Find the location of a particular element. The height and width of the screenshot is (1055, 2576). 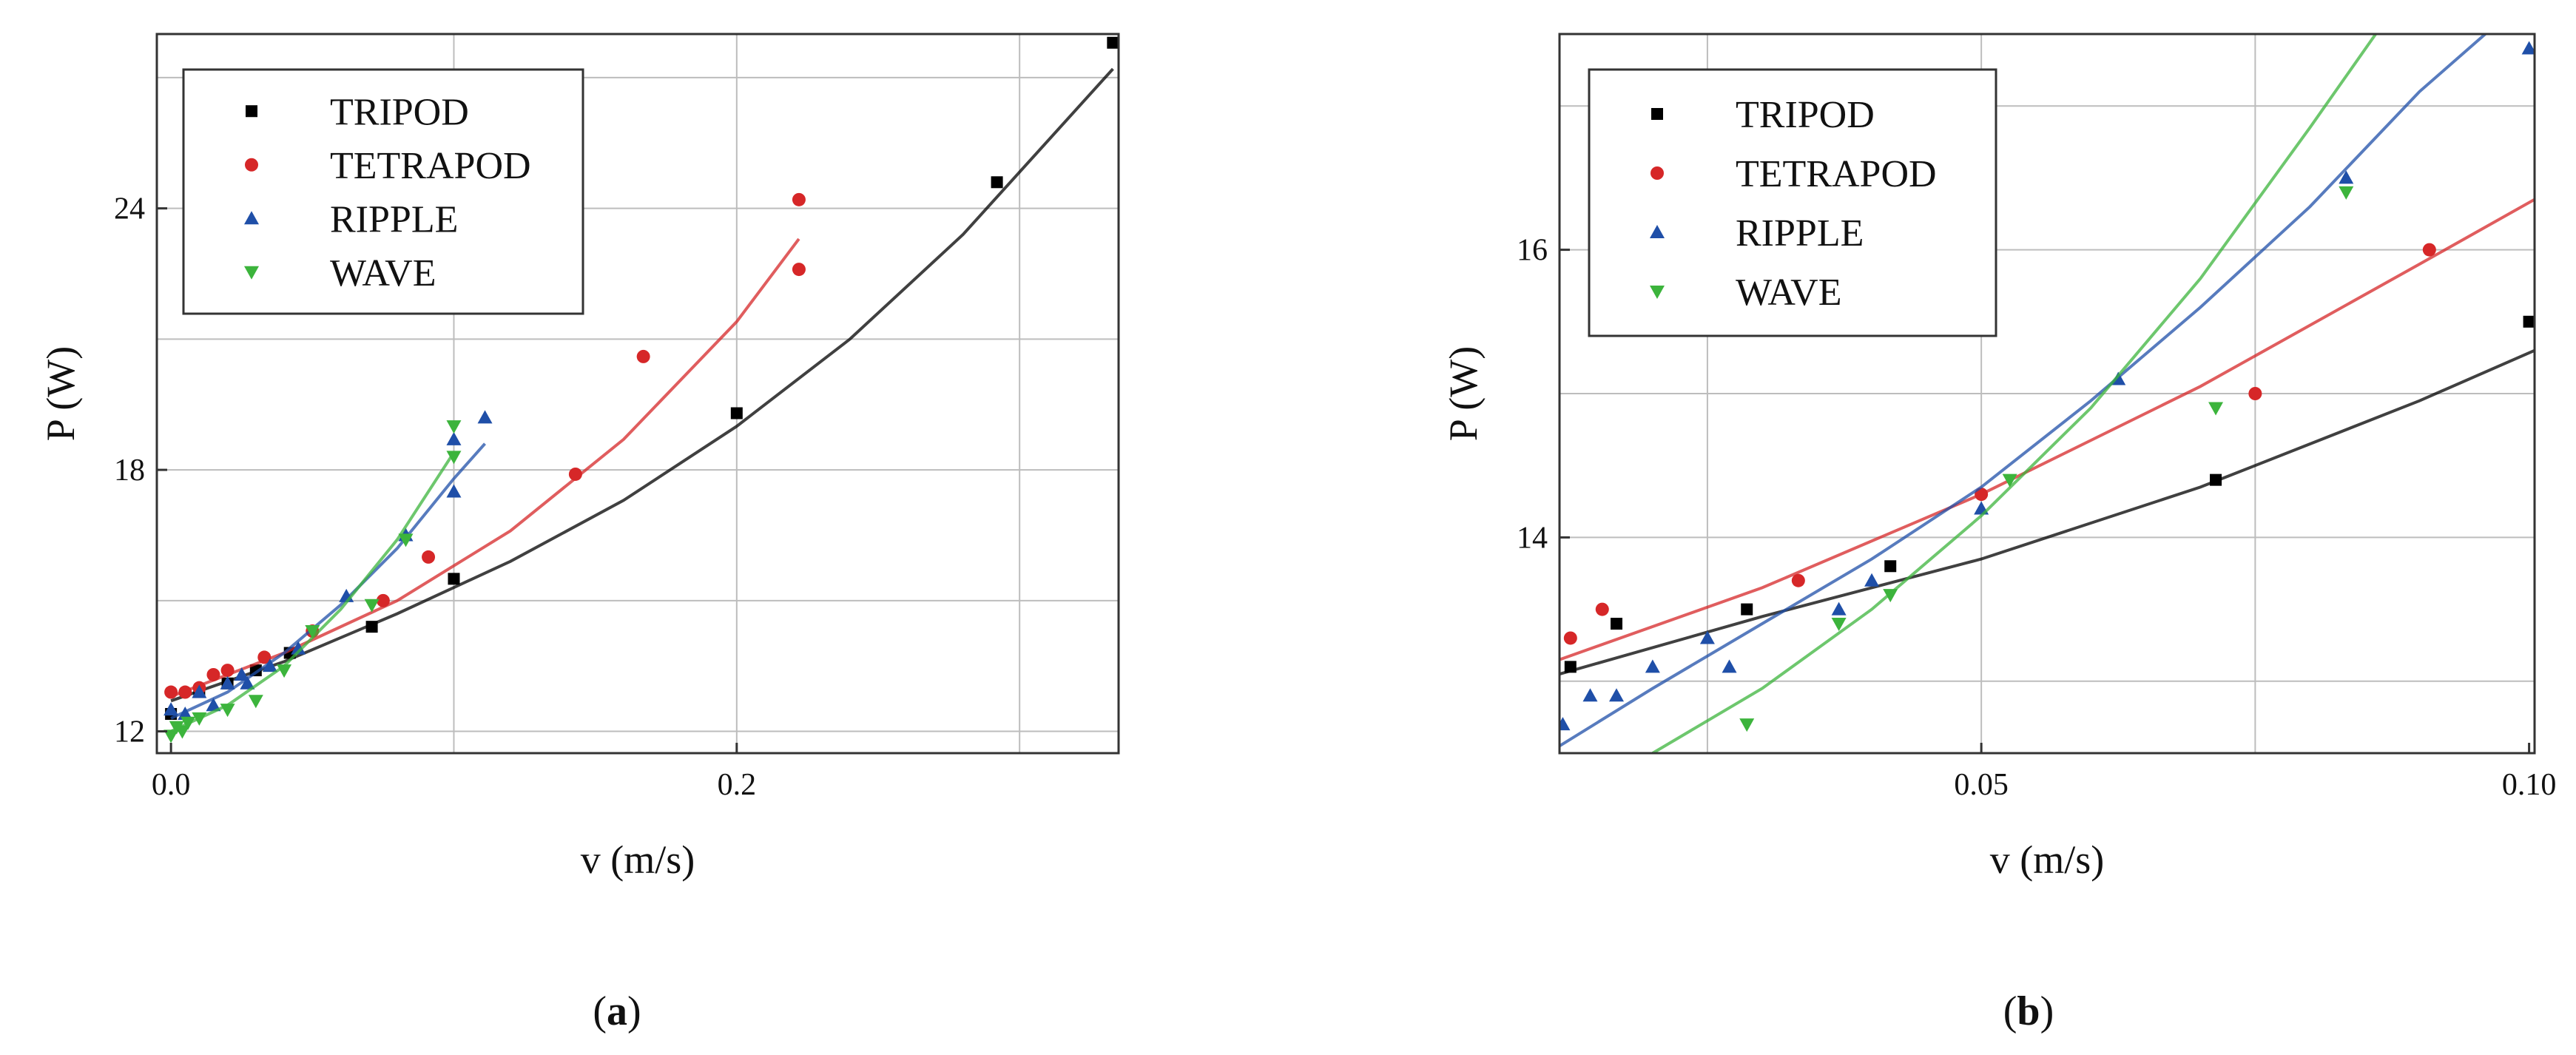

y-tick-label: 16 is located at coordinates (1532, 251).